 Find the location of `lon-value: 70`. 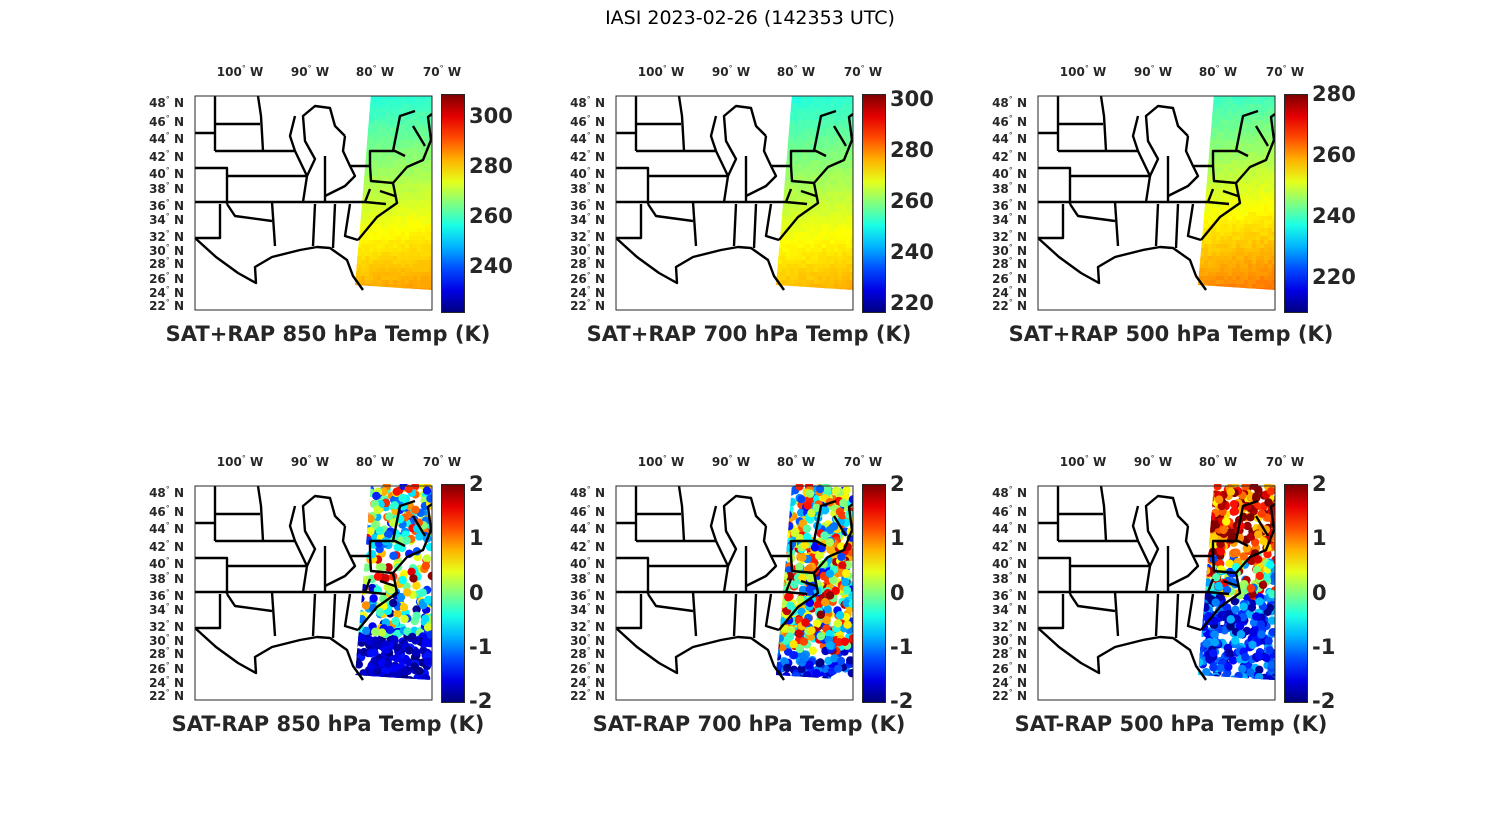

lon-value: 70 is located at coordinates (852, 462).